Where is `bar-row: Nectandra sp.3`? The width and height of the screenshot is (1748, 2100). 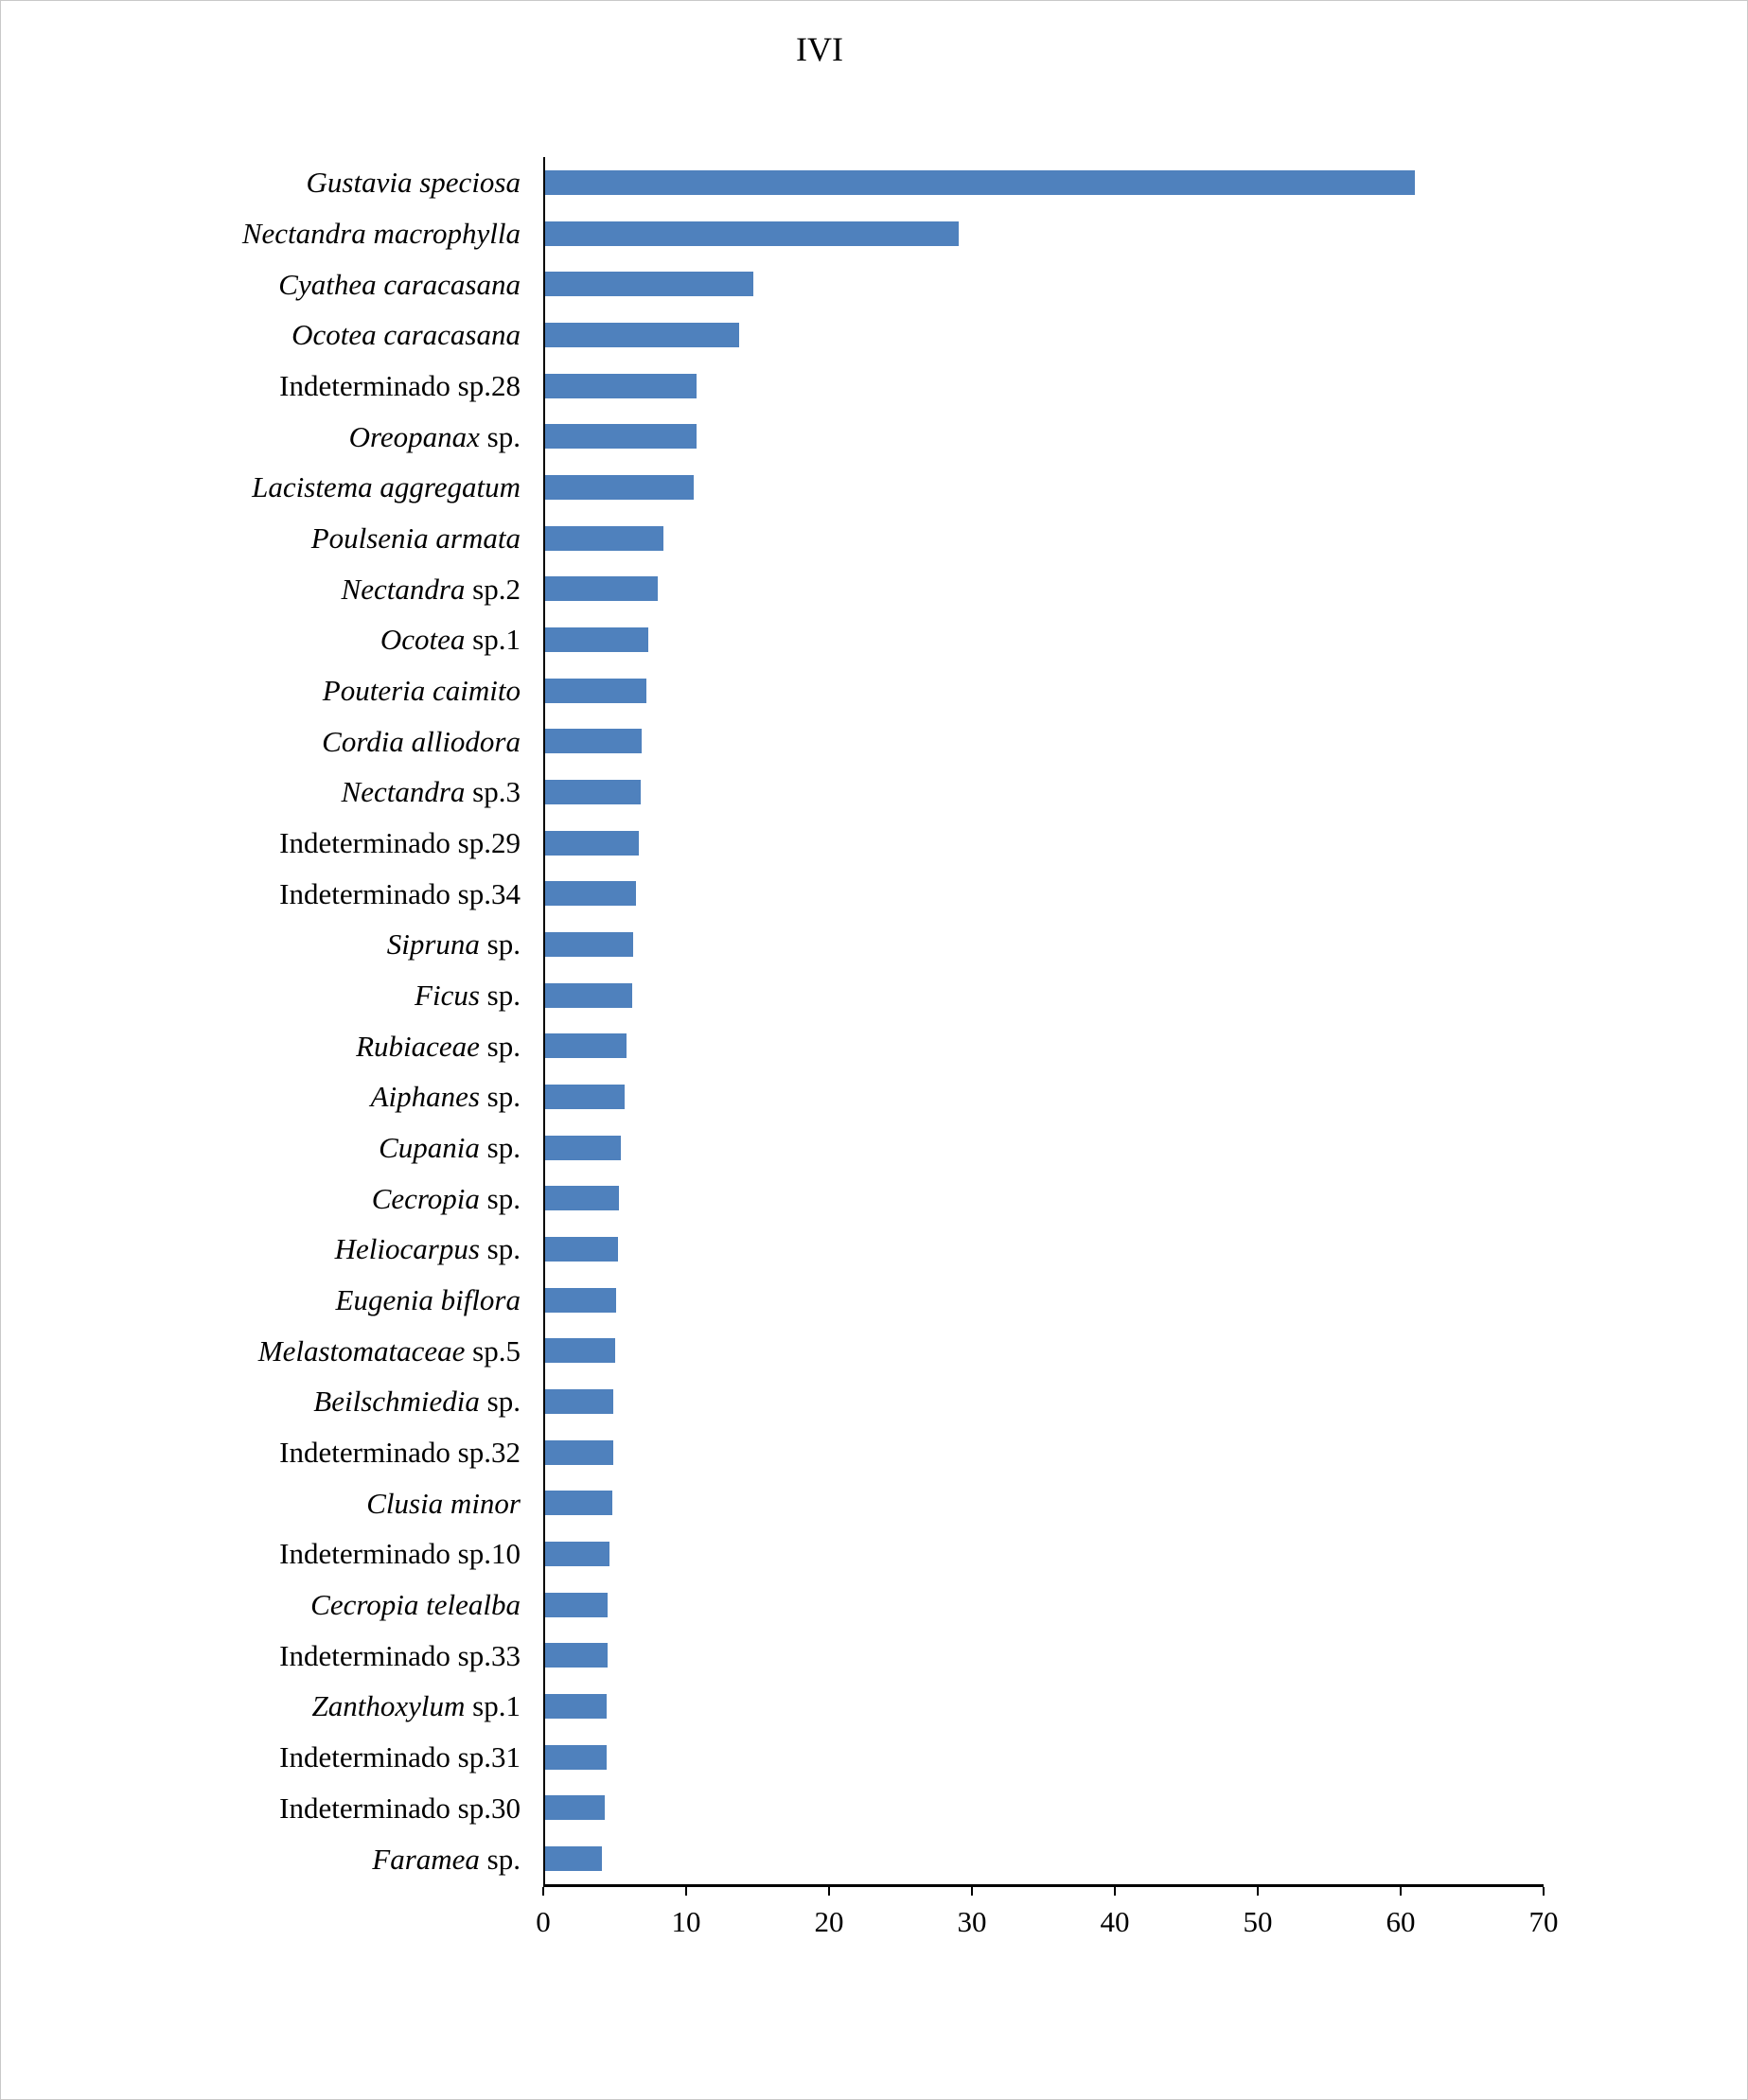 bar-row: Nectandra sp.3 is located at coordinates (943, 792).